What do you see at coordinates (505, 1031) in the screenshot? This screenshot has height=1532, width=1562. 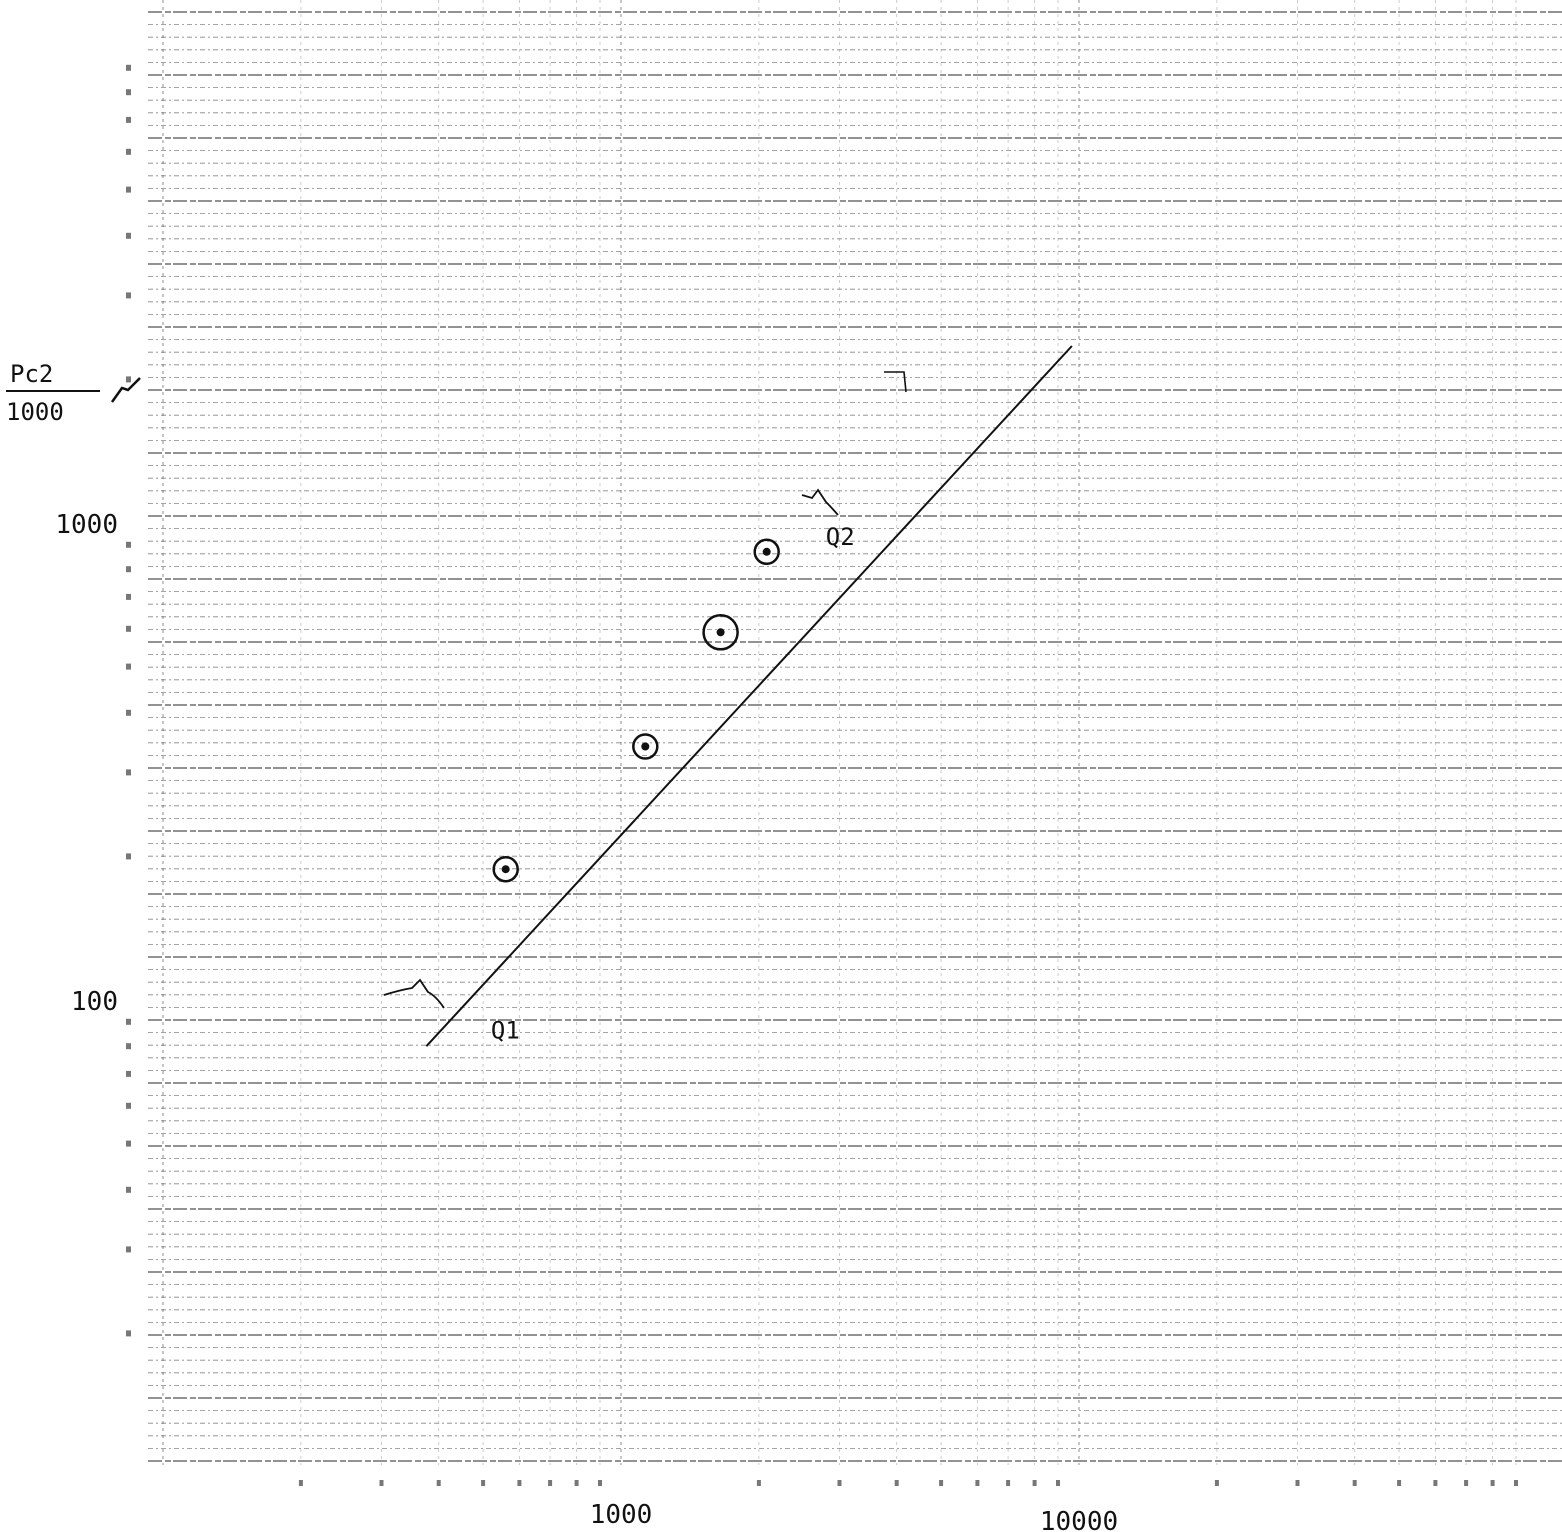 I see `series-annotation-label: Q1` at bounding box center [505, 1031].